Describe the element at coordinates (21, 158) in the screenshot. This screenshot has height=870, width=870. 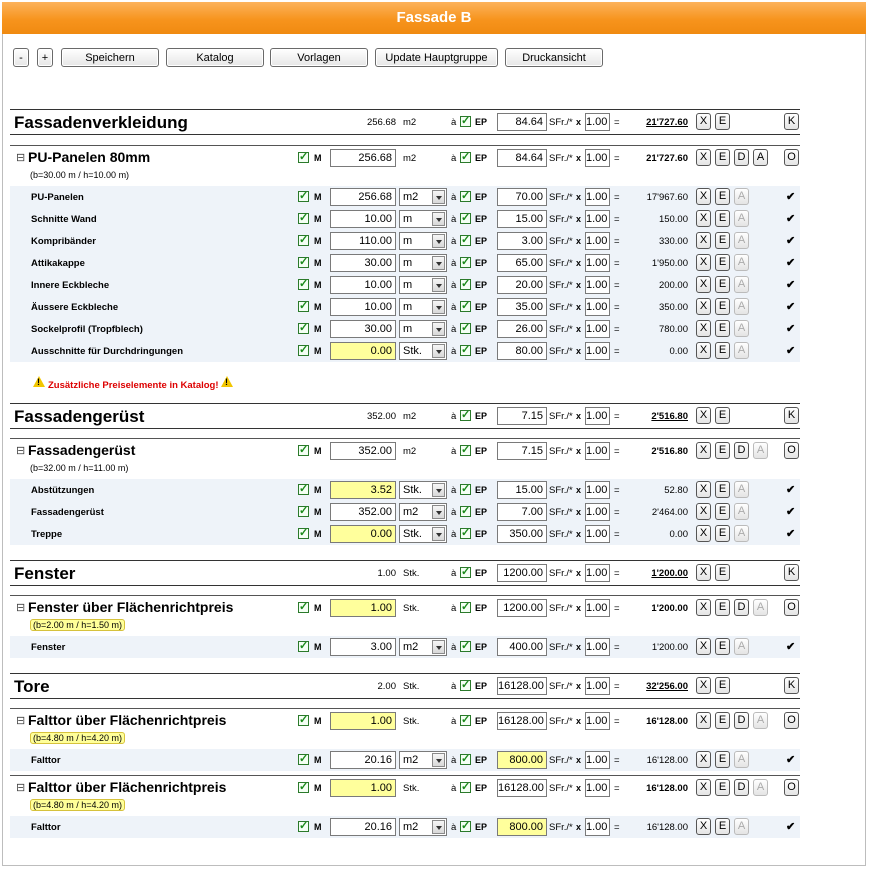
I see `collapse-icon: ⊟` at that location.